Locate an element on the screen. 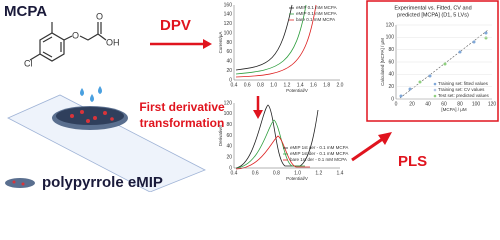 This screenshot has width=500, height=240. step-dpv: DPV is located at coordinates (175, 25).